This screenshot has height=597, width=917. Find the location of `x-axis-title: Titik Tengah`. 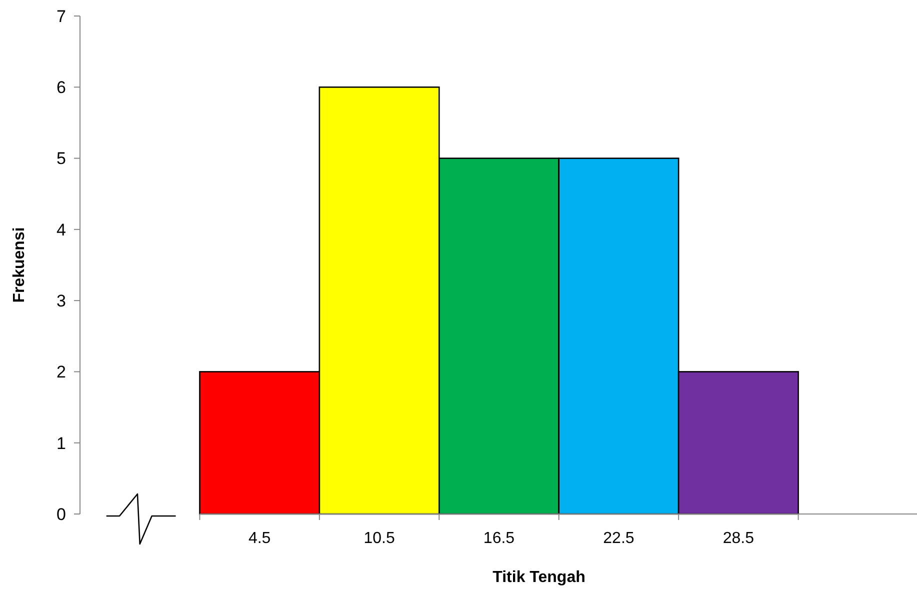

x-axis-title: Titik Tengah is located at coordinates (539, 577).